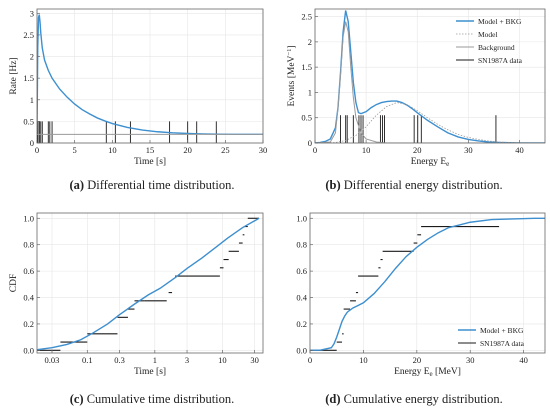 The height and width of the screenshot is (411, 550). What do you see at coordinates (413, 185) in the screenshot?
I see `caption-b: (b) Differential energy distribution.` at bounding box center [413, 185].